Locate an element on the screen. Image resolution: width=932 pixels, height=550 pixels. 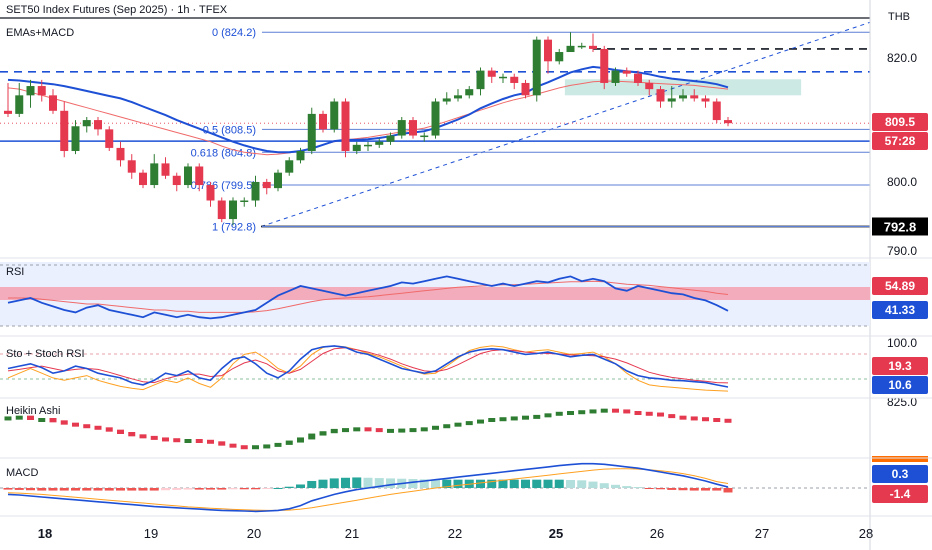
stoch-upper-badge-bg is located at coordinates (900, 366).